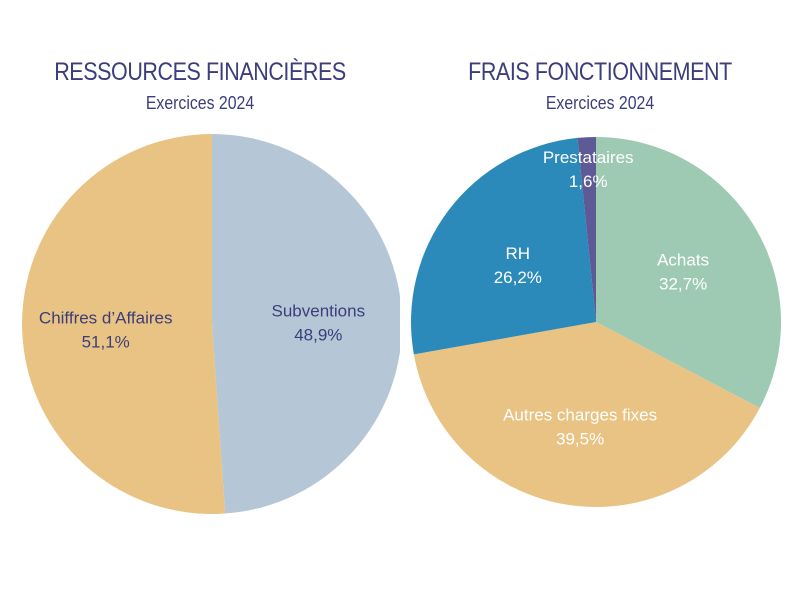 The image size is (800, 600). I want to click on slice-label-achats: Achats, so click(683, 259).